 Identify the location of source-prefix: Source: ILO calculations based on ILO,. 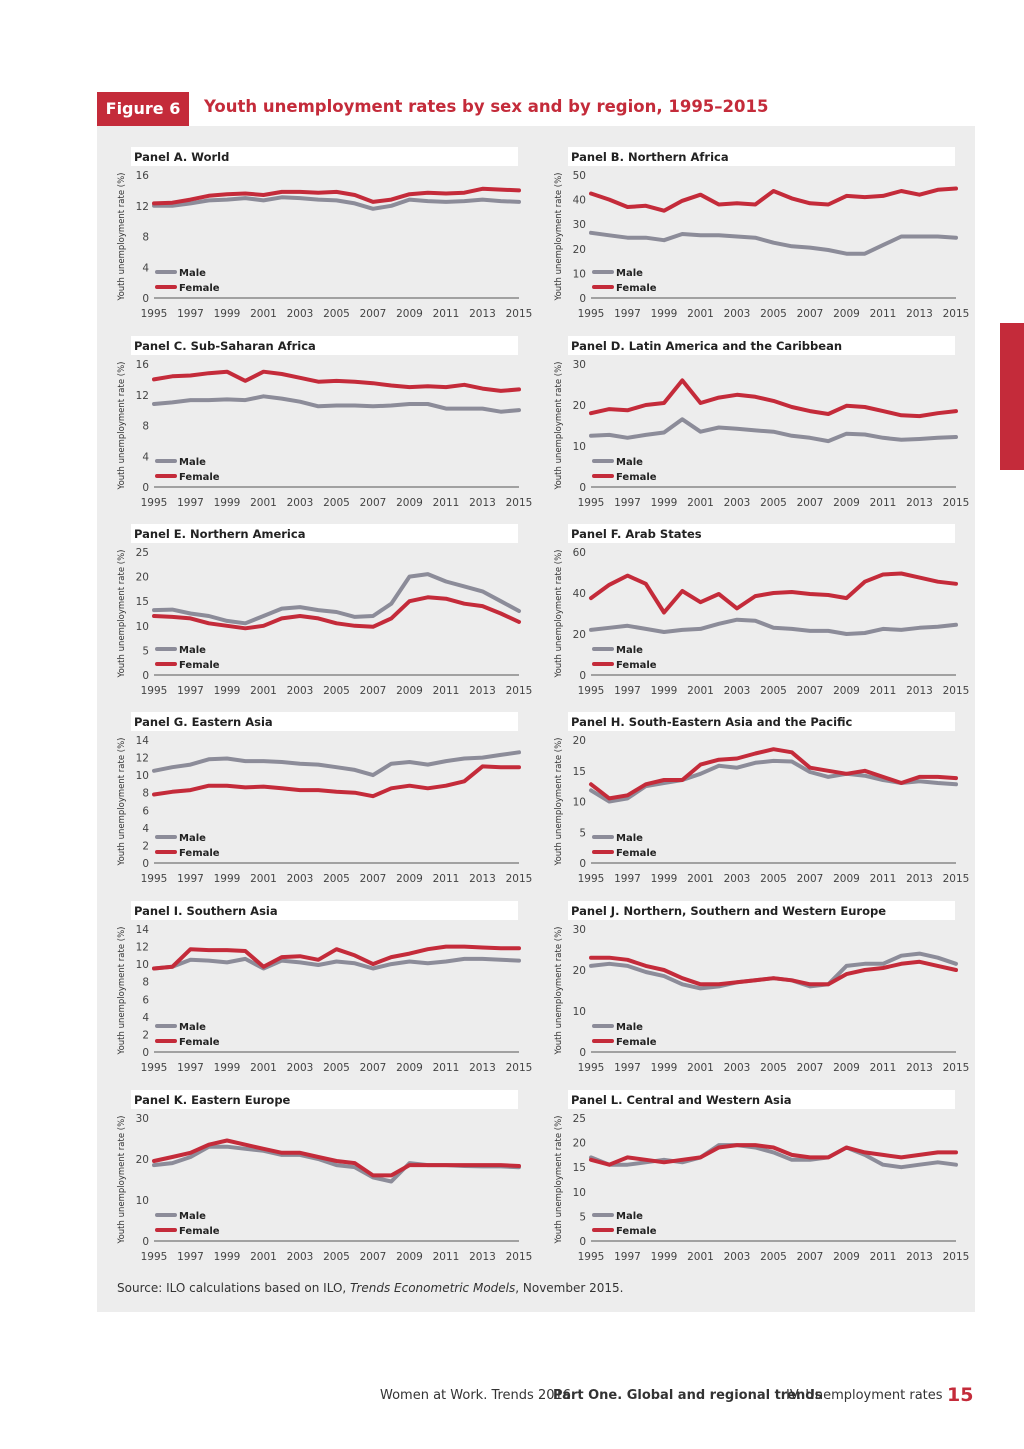
(234, 1288).